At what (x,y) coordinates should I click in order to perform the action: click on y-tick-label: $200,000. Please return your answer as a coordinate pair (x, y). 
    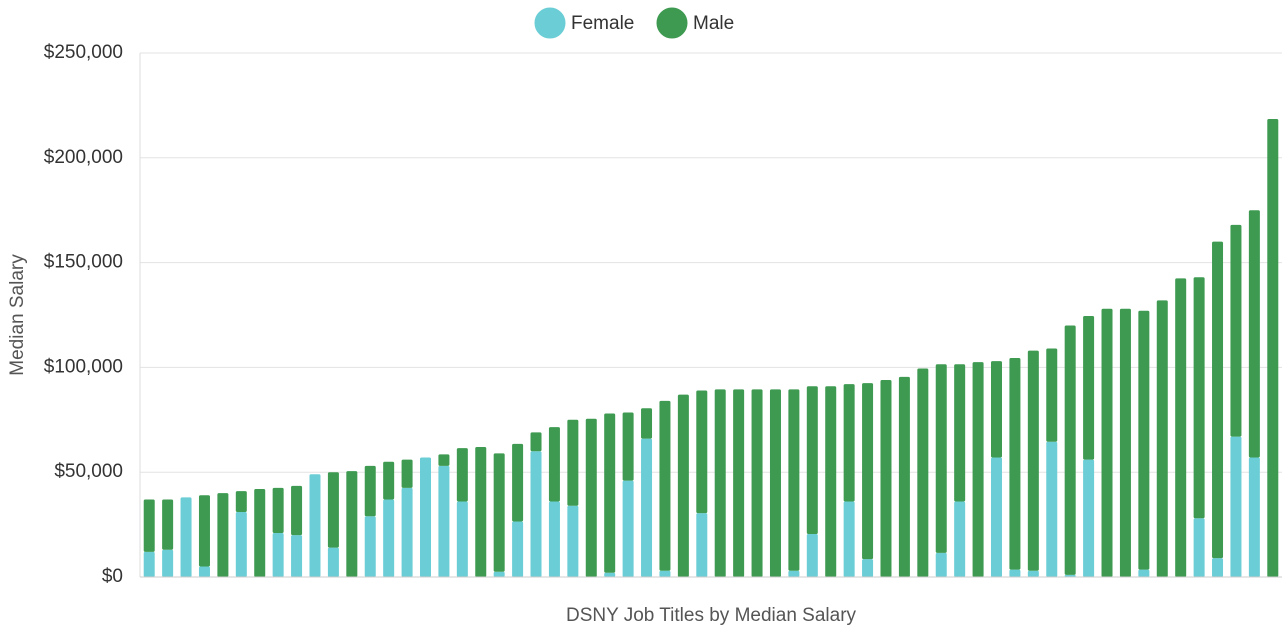
    Looking at the image, I should click on (83, 157).